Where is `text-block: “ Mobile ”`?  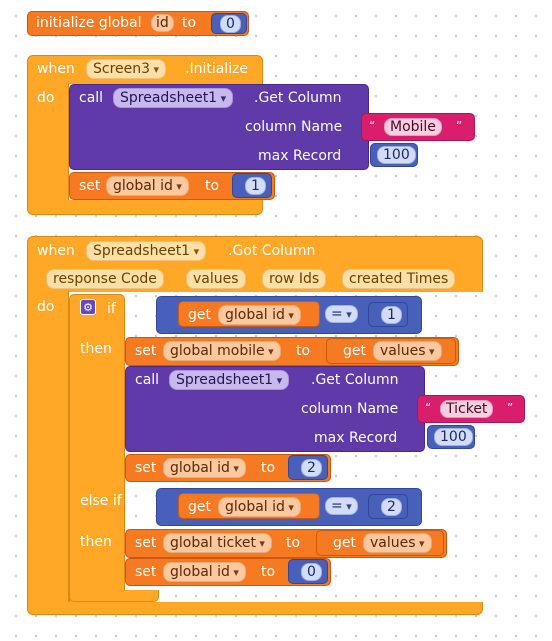 text-block: “ Mobile ” is located at coordinates (418, 127).